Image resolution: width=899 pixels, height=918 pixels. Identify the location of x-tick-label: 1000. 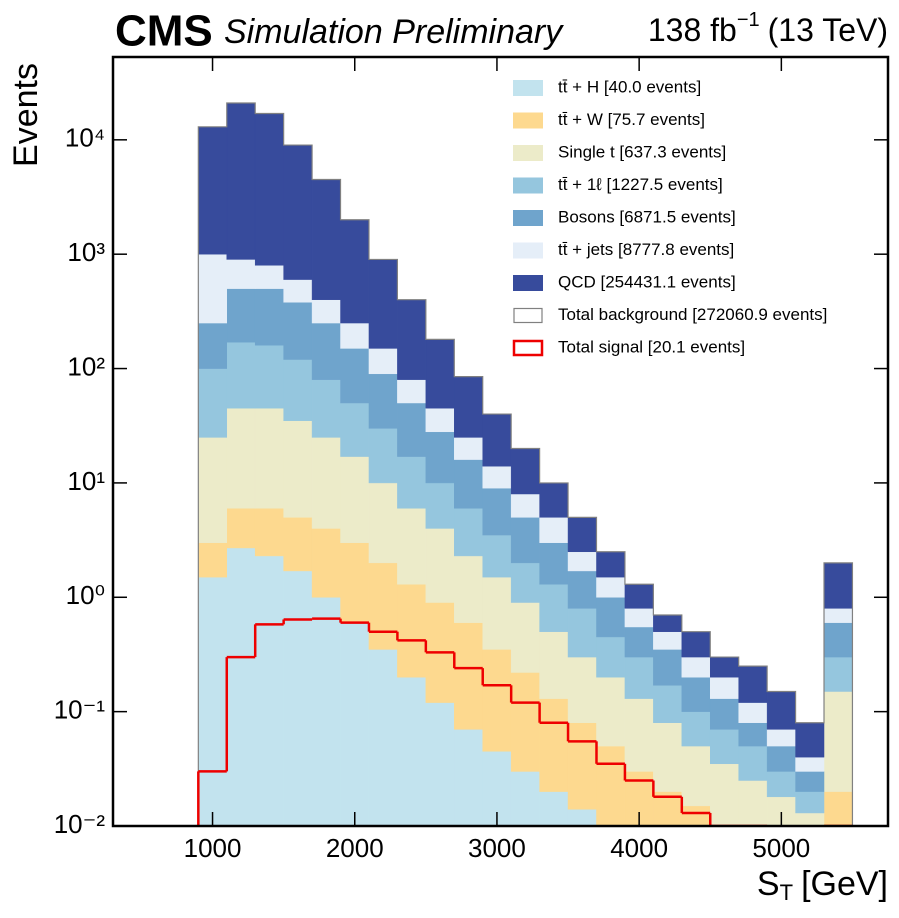
(213, 848).